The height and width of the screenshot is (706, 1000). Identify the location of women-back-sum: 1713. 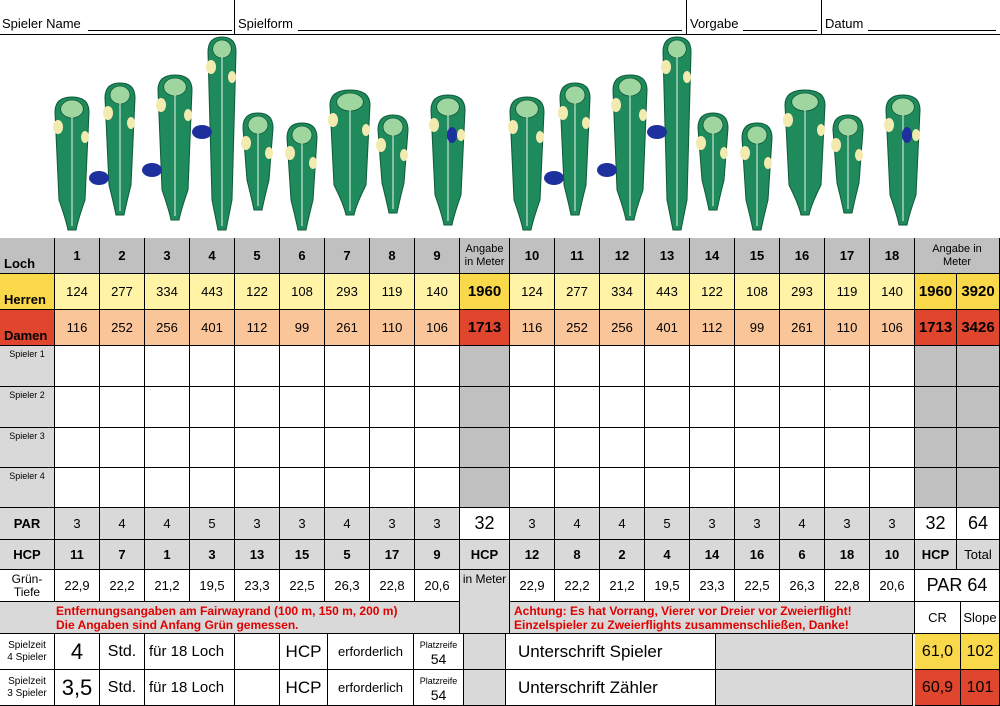
(936, 328).